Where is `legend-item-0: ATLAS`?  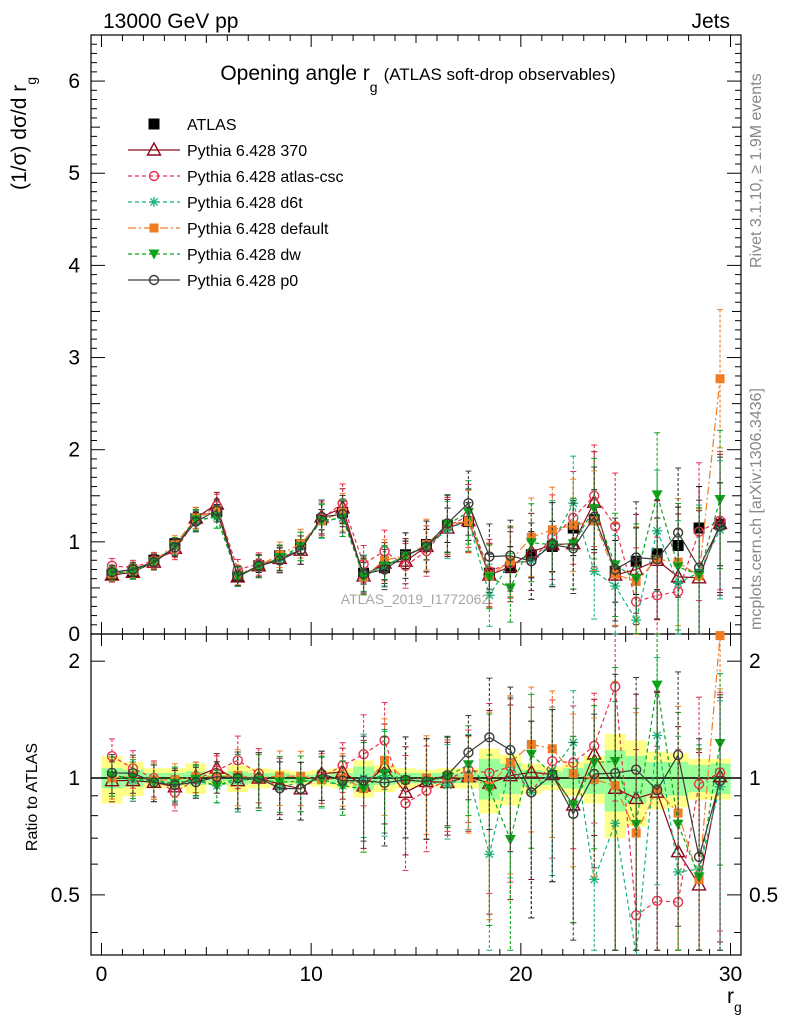
legend-item-0: ATLAS is located at coordinates (192, 125).